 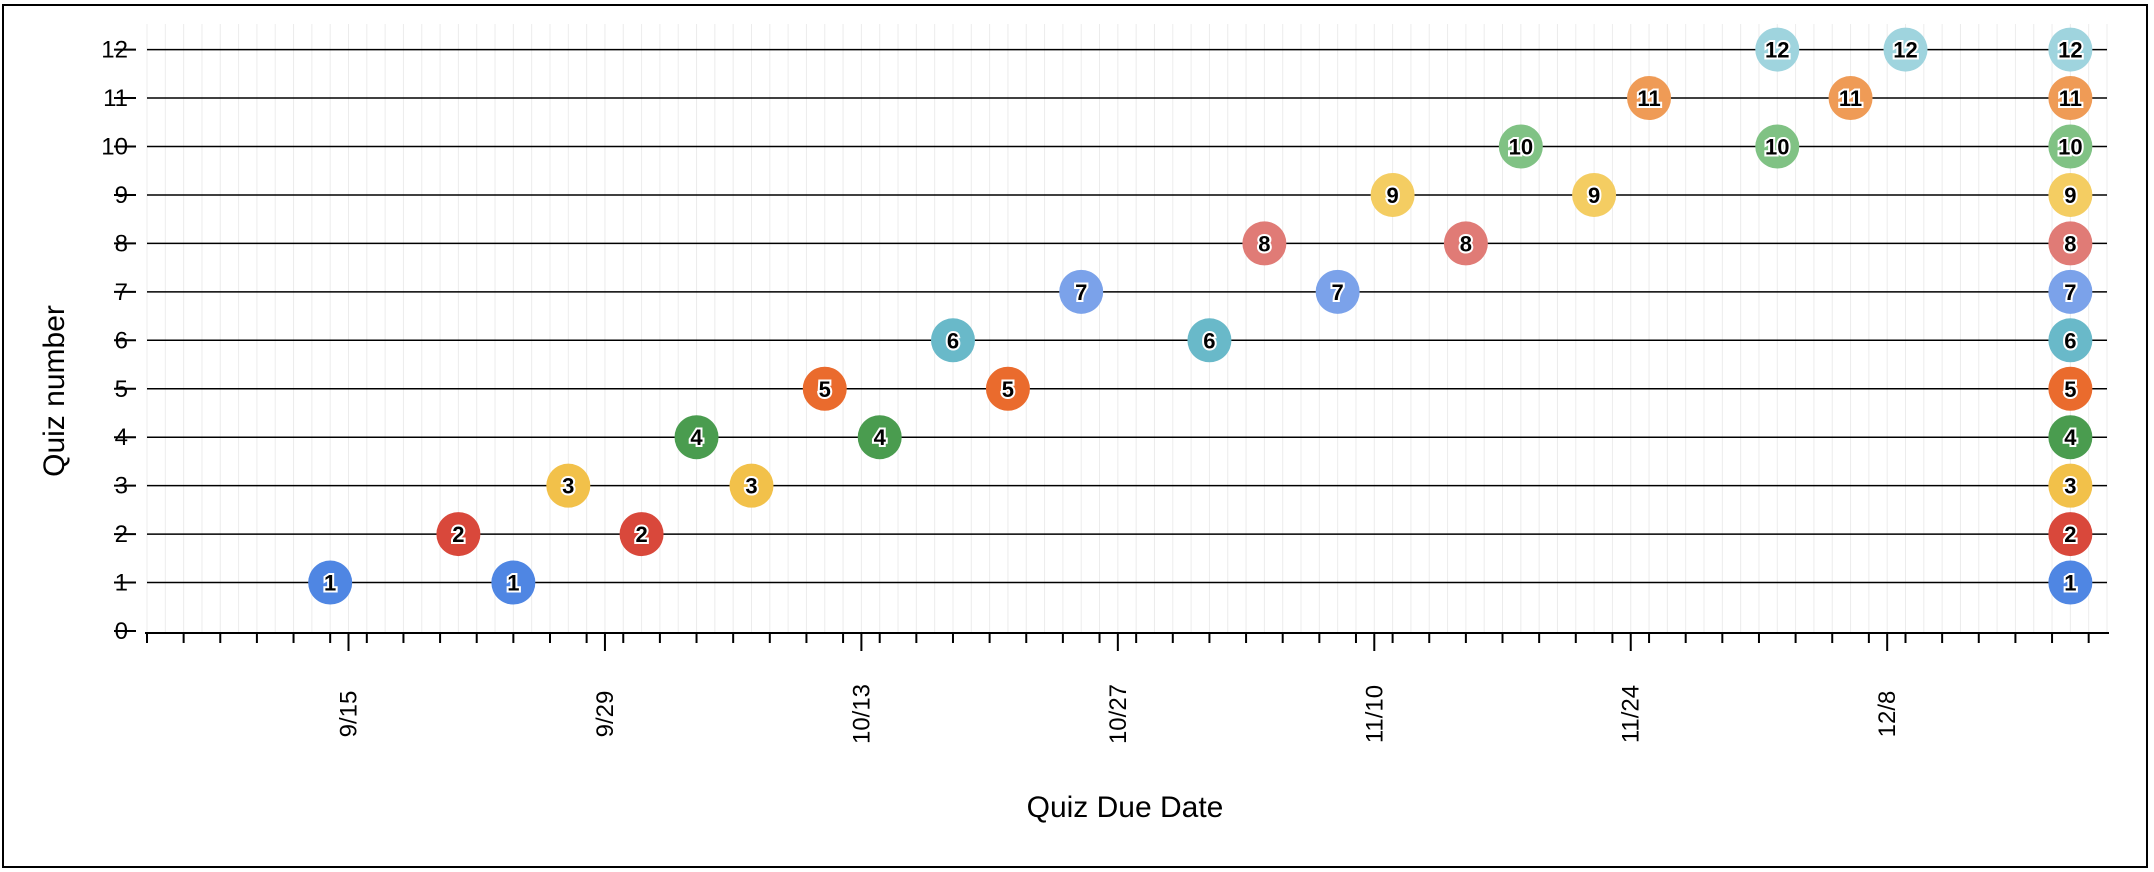 I want to click on marker-label: 5, so click(x=825, y=389).